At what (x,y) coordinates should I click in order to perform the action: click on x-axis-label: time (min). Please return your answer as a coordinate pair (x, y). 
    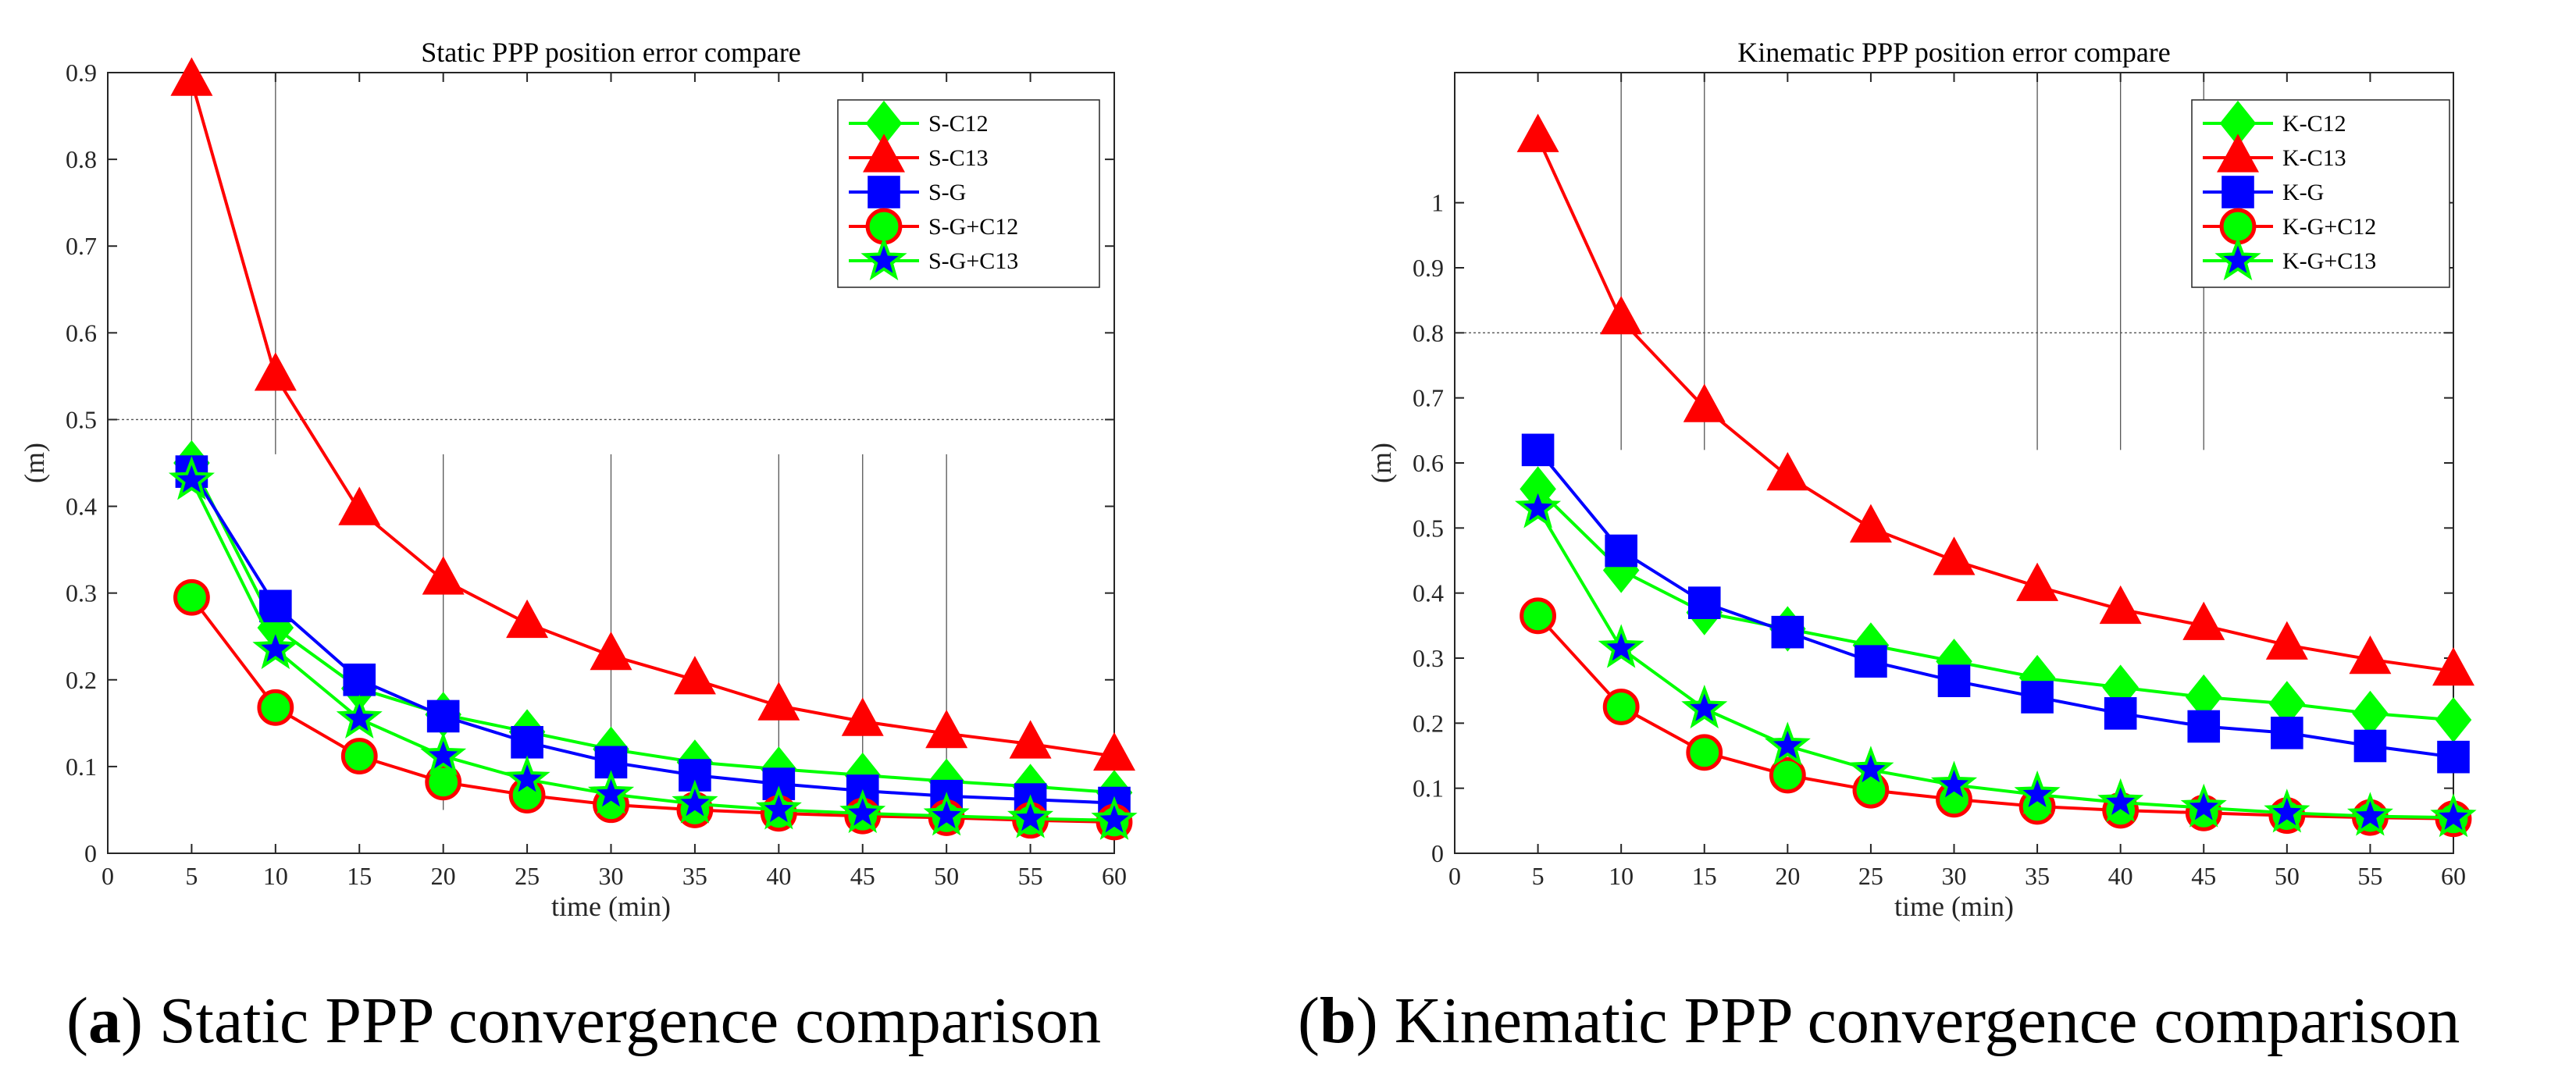
    Looking at the image, I should click on (611, 907).